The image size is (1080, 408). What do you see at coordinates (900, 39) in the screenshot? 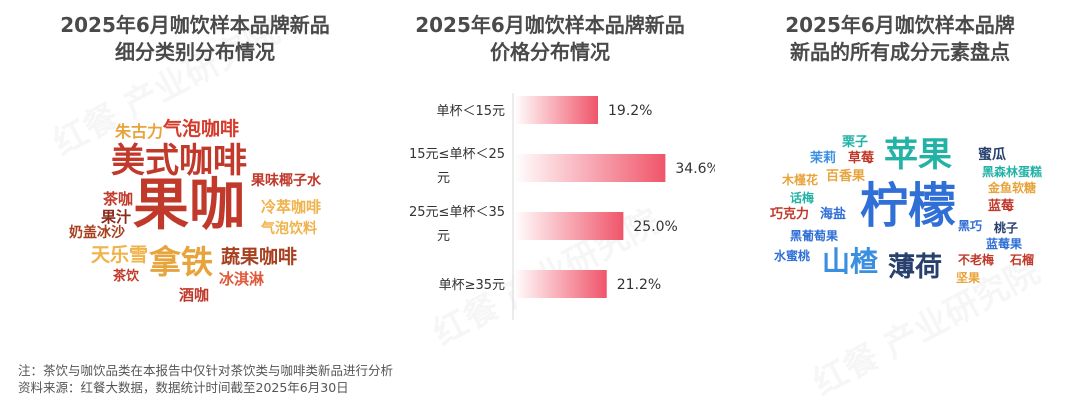
I see `right-panel-title: 2025年6月咖饮样本品牌 新品的所有成分元素盘点` at bounding box center [900, 39].